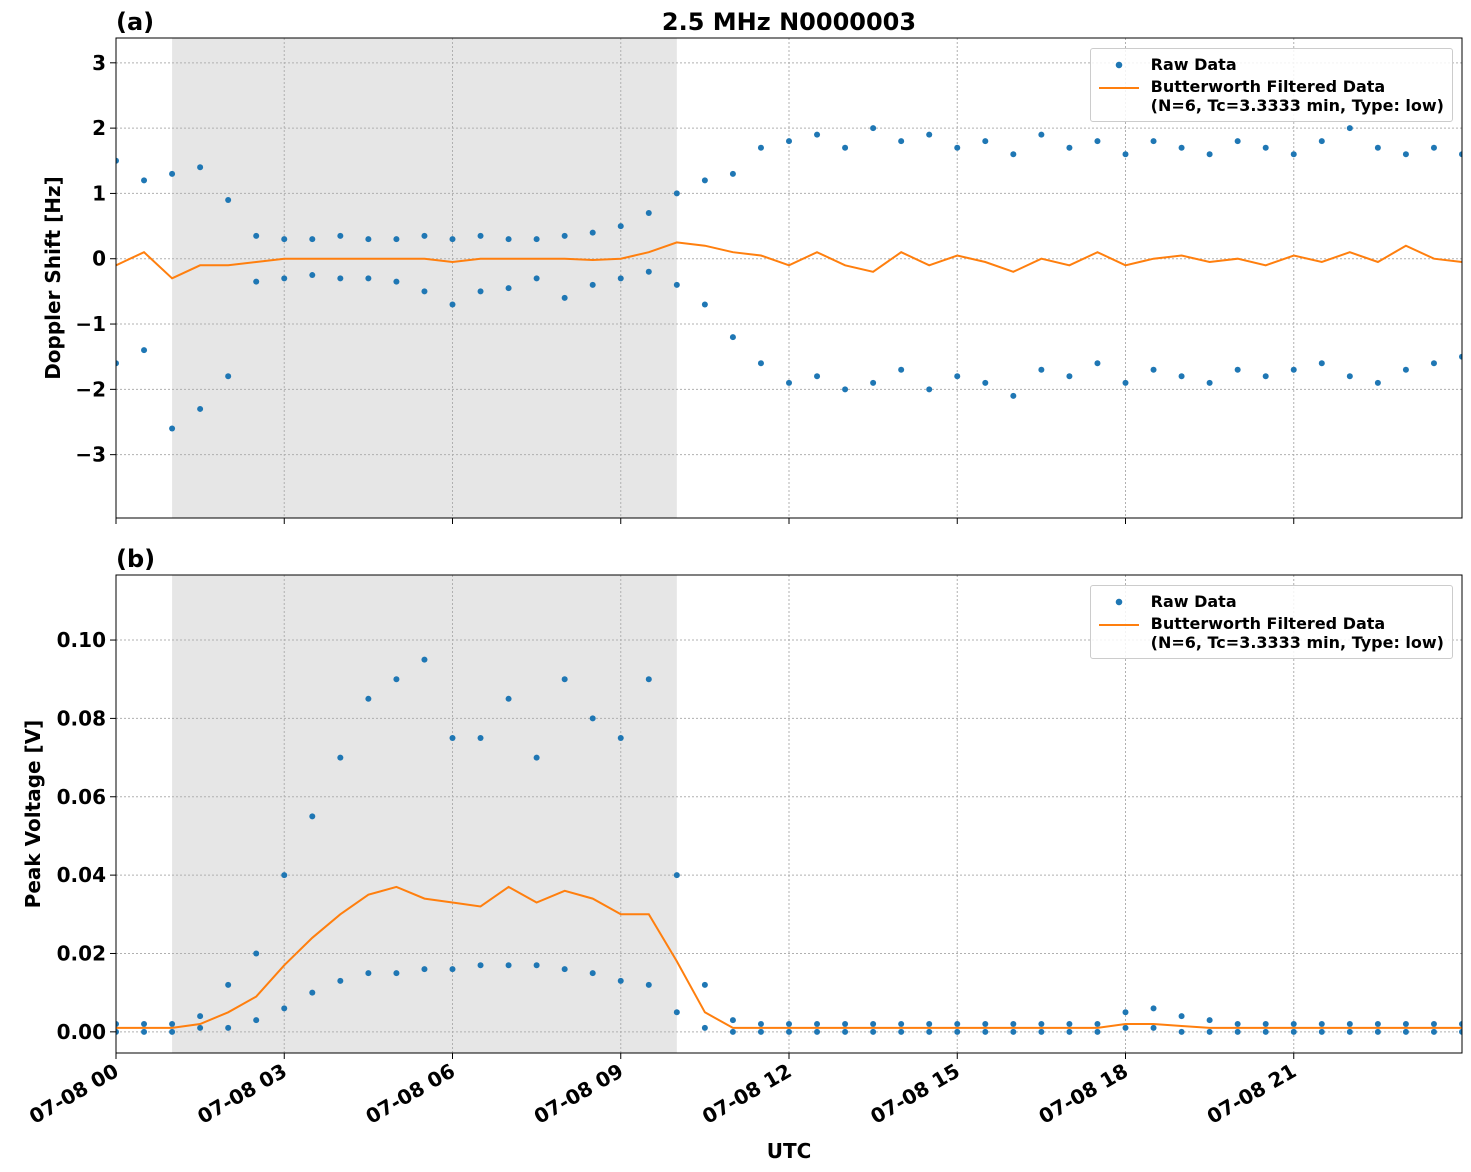 The height and width of the screenshot is (1172, 1471). What do you see at coordinates (747, 1094) in the screenshot?
I see `x-tick-label: 07-08 12` at bounding box center [747, 1094].